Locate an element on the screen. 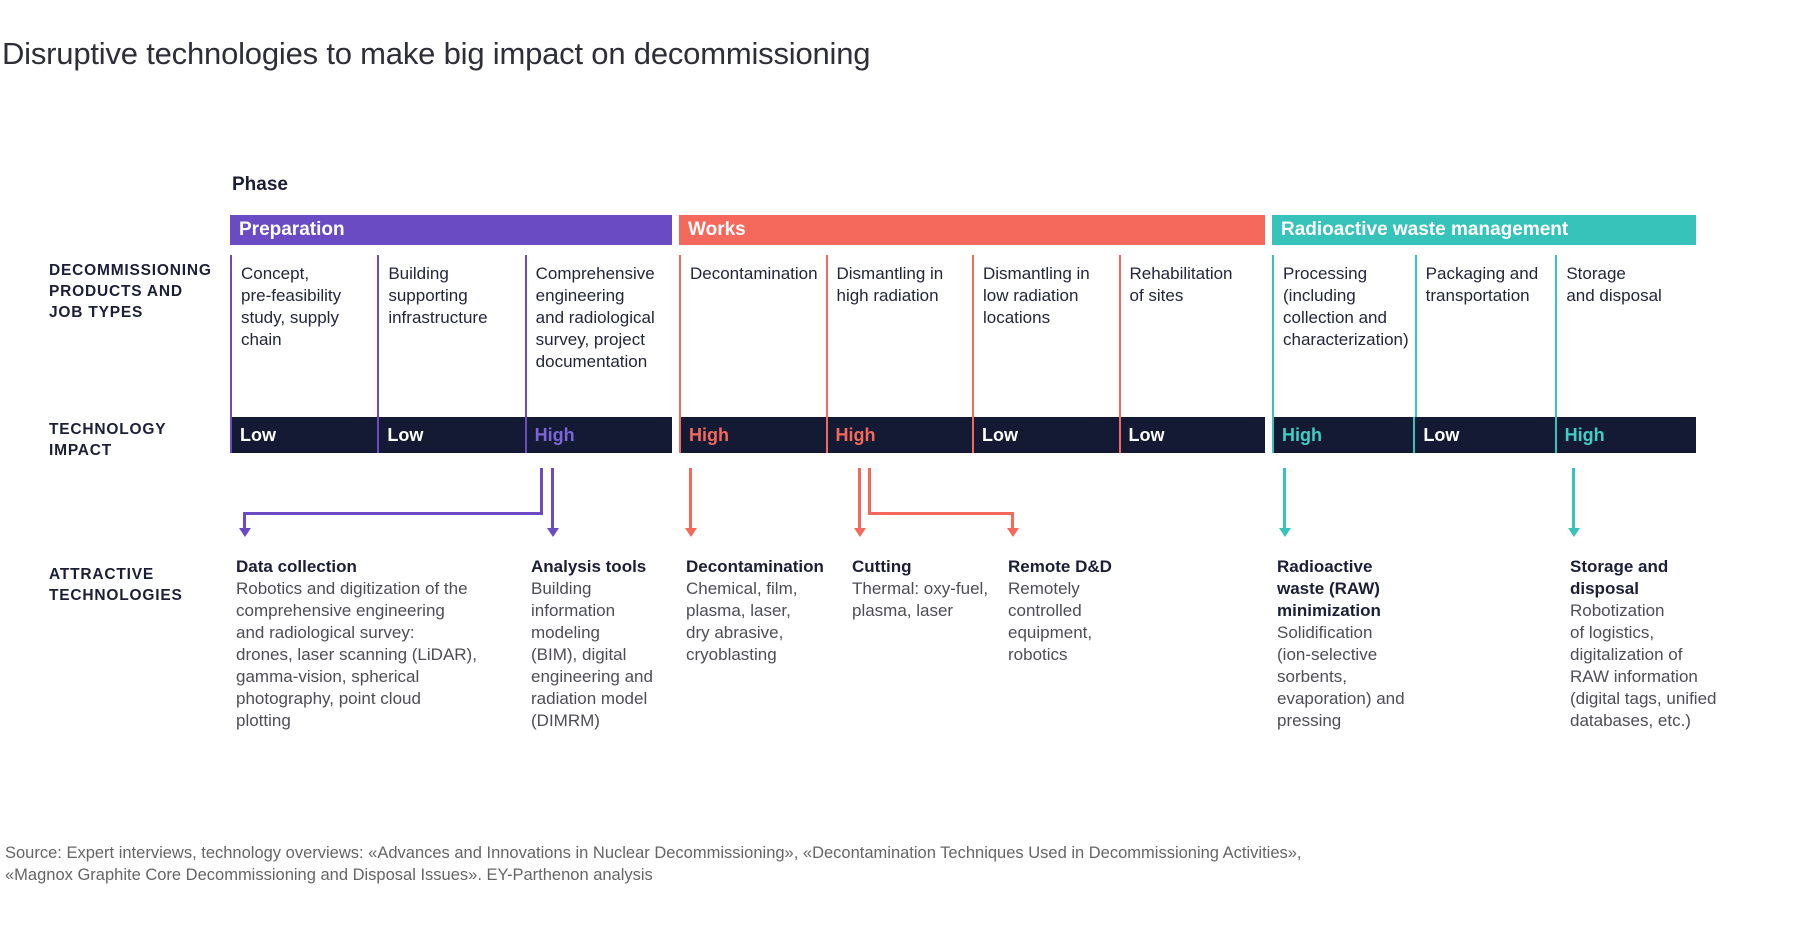 This screenshot has height=930, width=1800. impact-row: Low Low High is located at coordinates (451, 435).